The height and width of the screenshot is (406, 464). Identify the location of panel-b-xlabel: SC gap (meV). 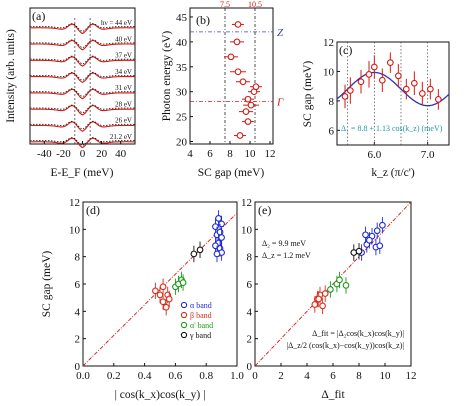
(231, 173).